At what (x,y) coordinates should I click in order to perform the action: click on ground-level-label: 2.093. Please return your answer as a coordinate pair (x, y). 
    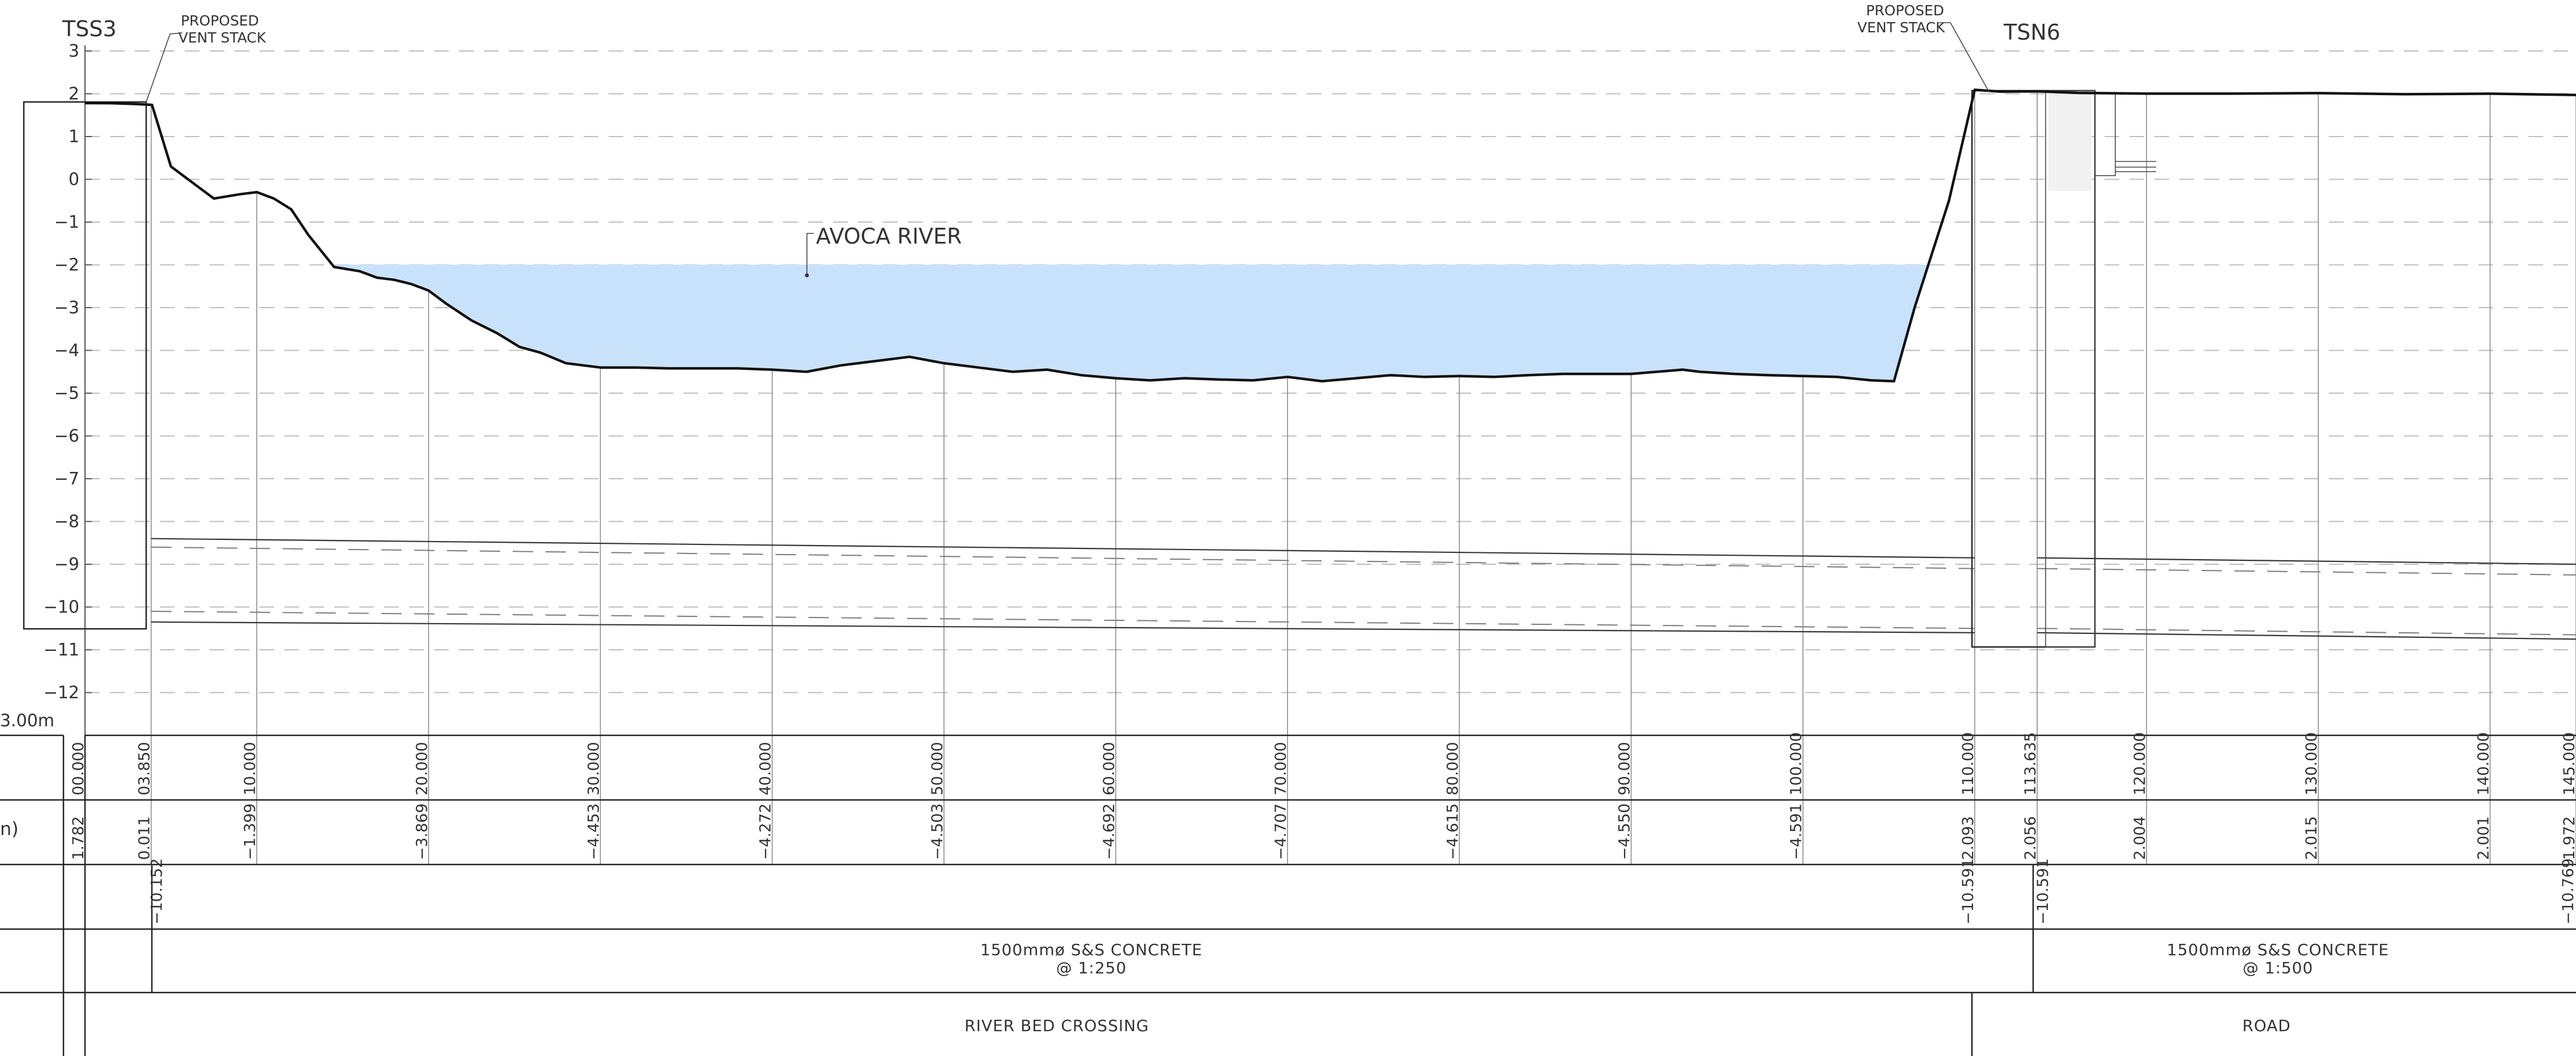
    Looking at the image, I should click on (1968, 838).